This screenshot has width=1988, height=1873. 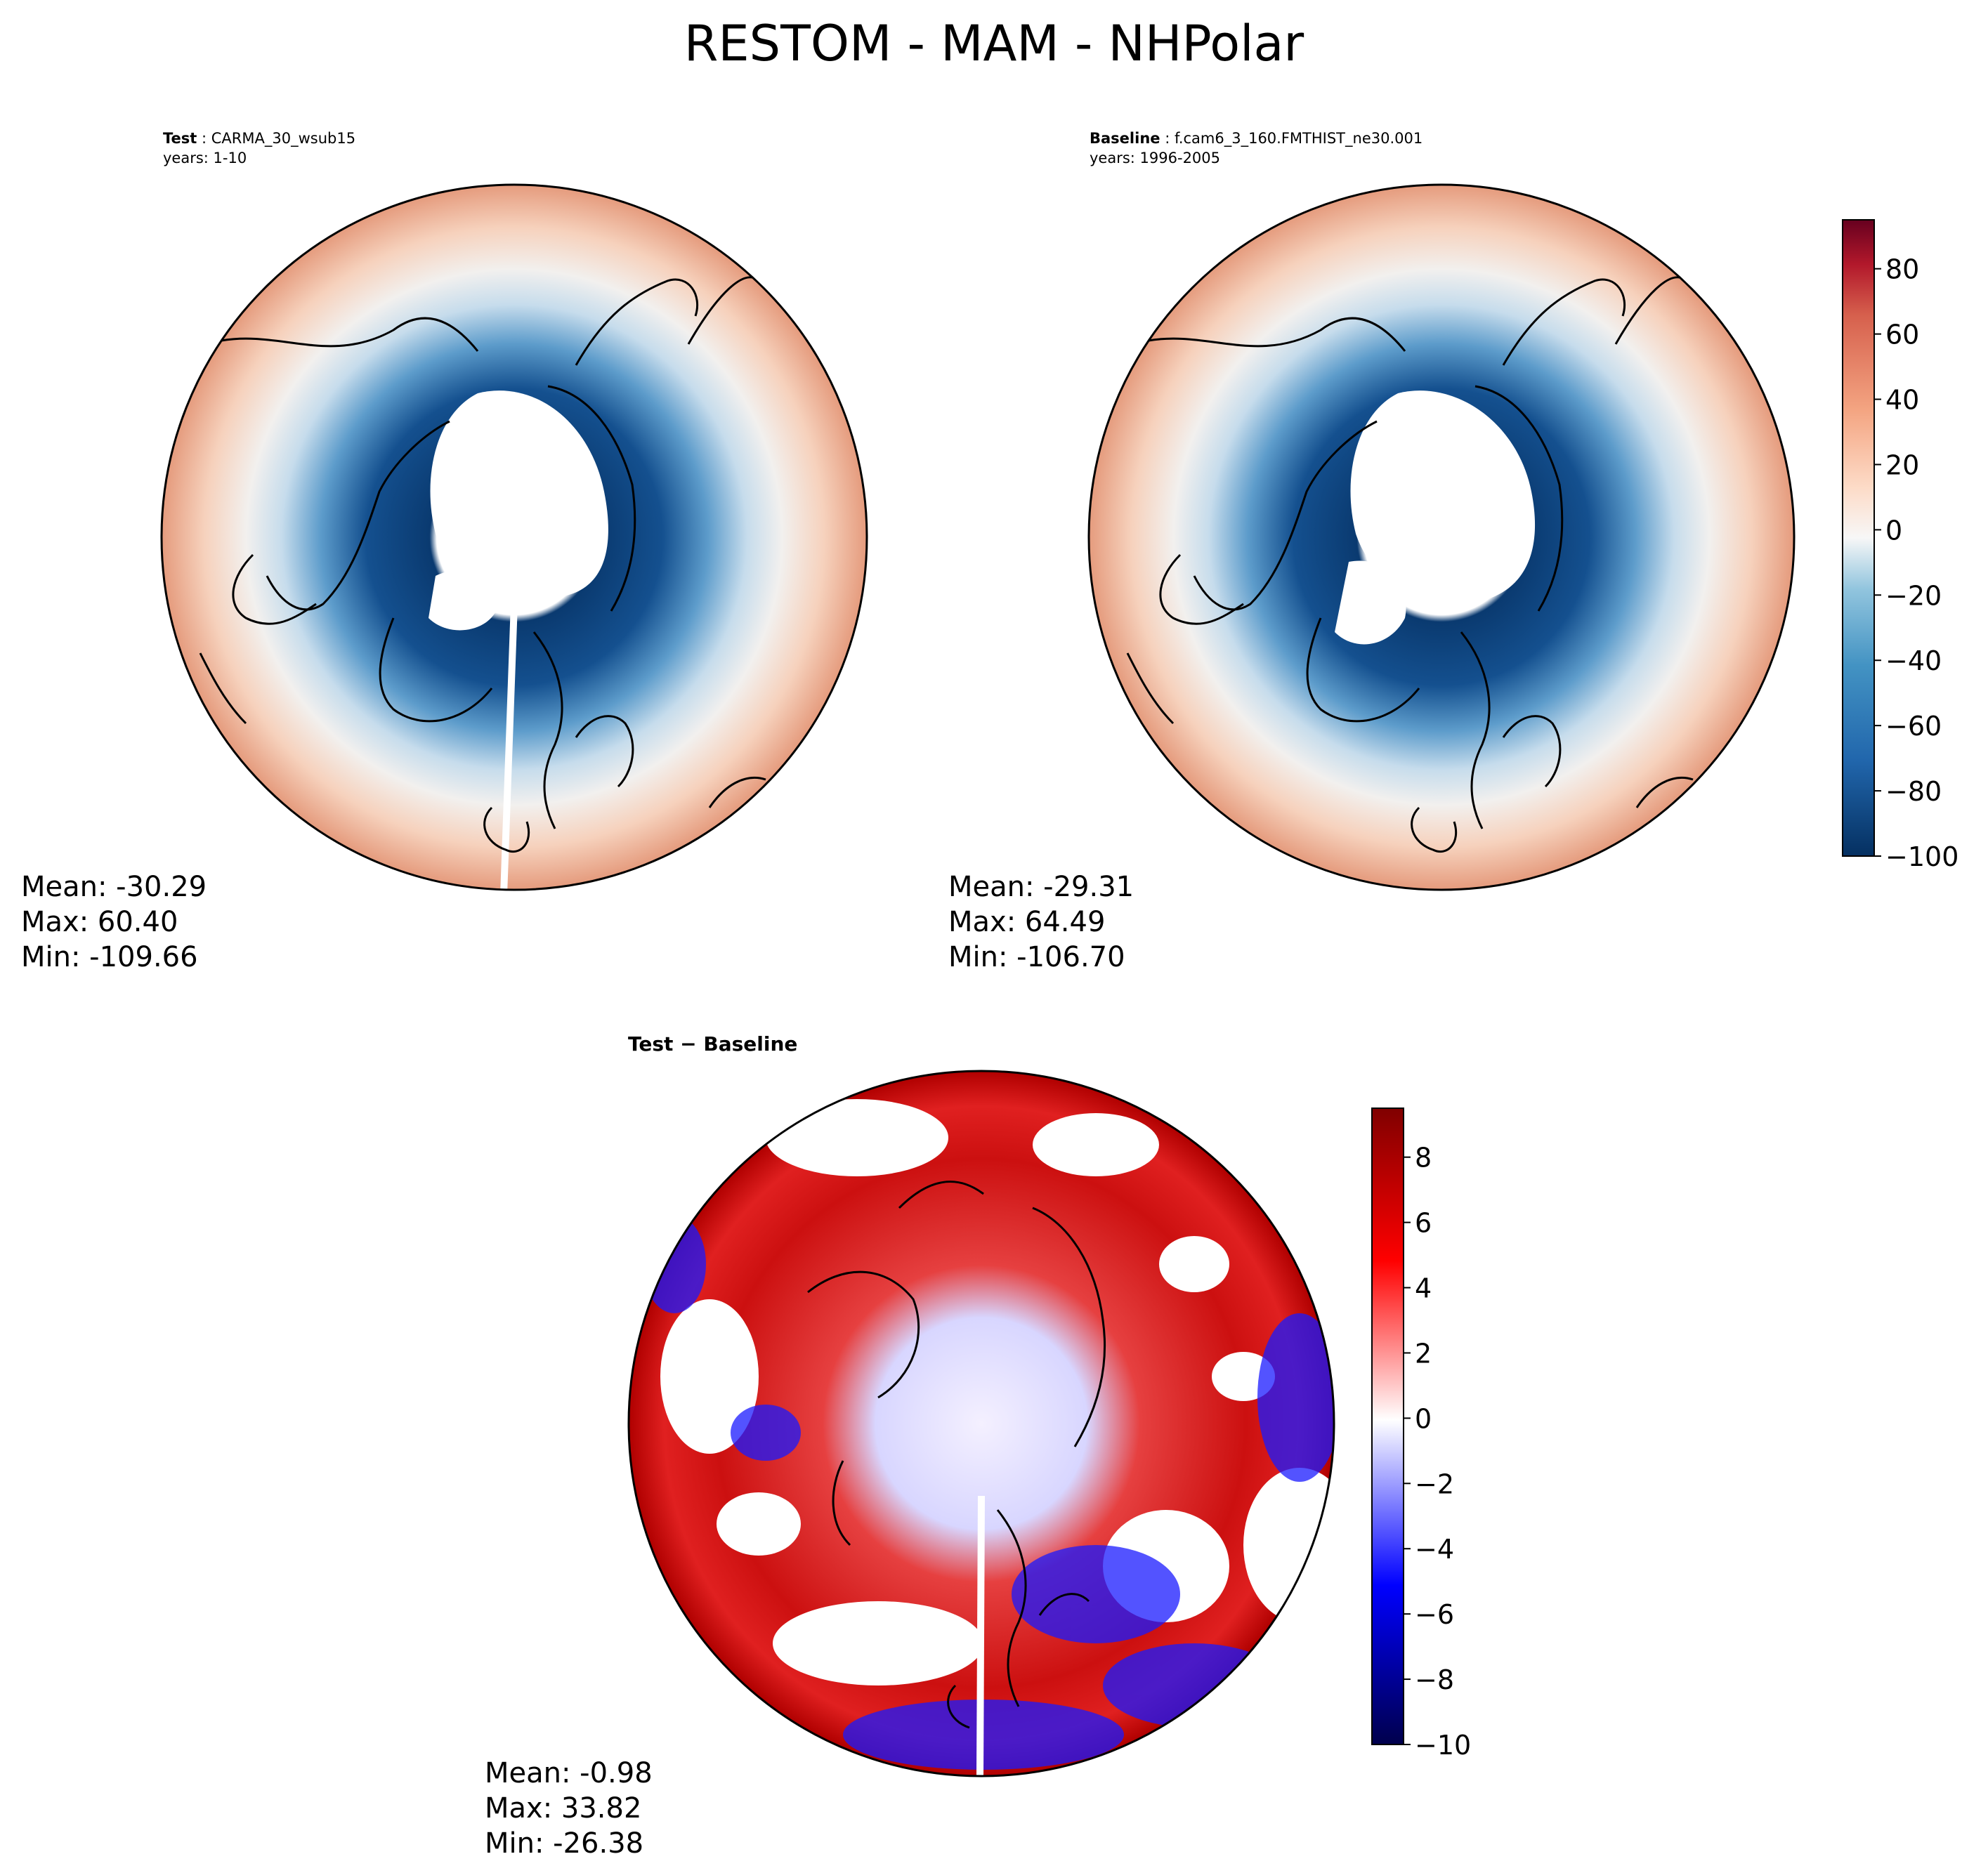 I want to click on colorbar-absolute-tick-label: −60, so click(x=1914, y=726).